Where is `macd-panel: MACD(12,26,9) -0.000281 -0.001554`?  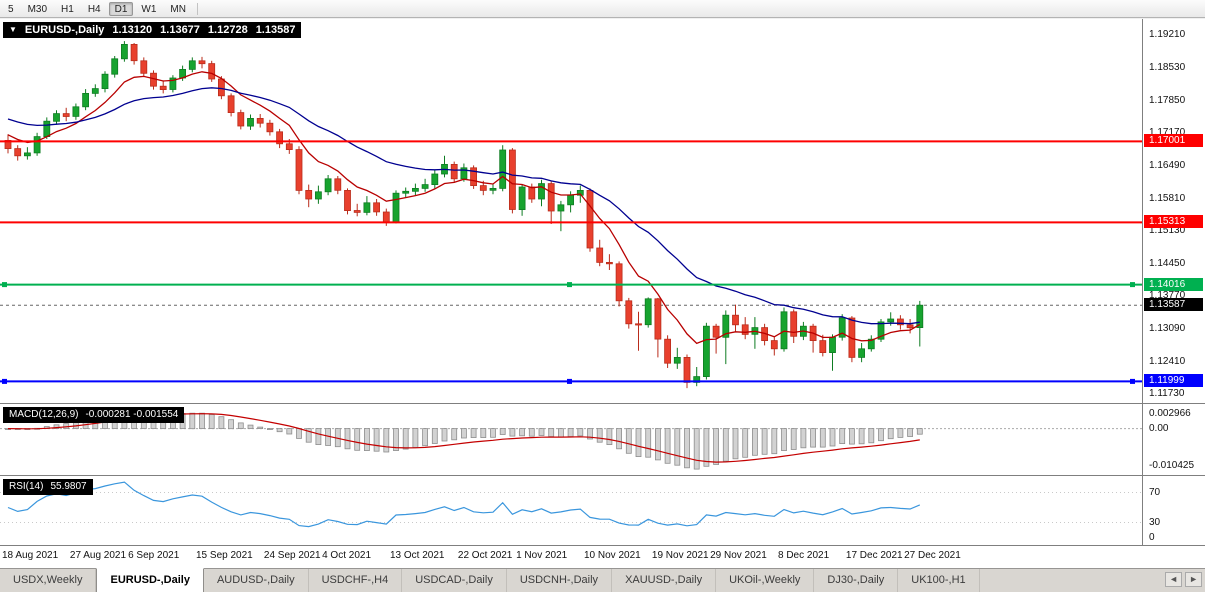 macd-panel: MACD(12,26,9) -0.000281 -0.001554 is located at coordinates (571, 440).